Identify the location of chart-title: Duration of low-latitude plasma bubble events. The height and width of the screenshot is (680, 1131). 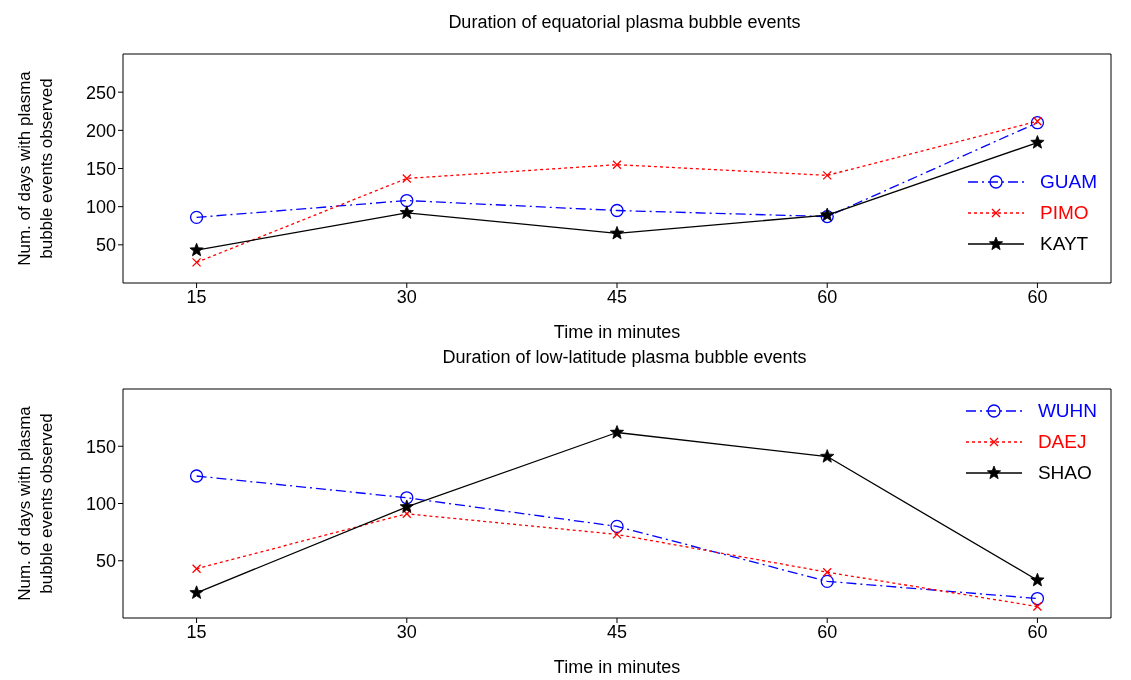
(624, 357).